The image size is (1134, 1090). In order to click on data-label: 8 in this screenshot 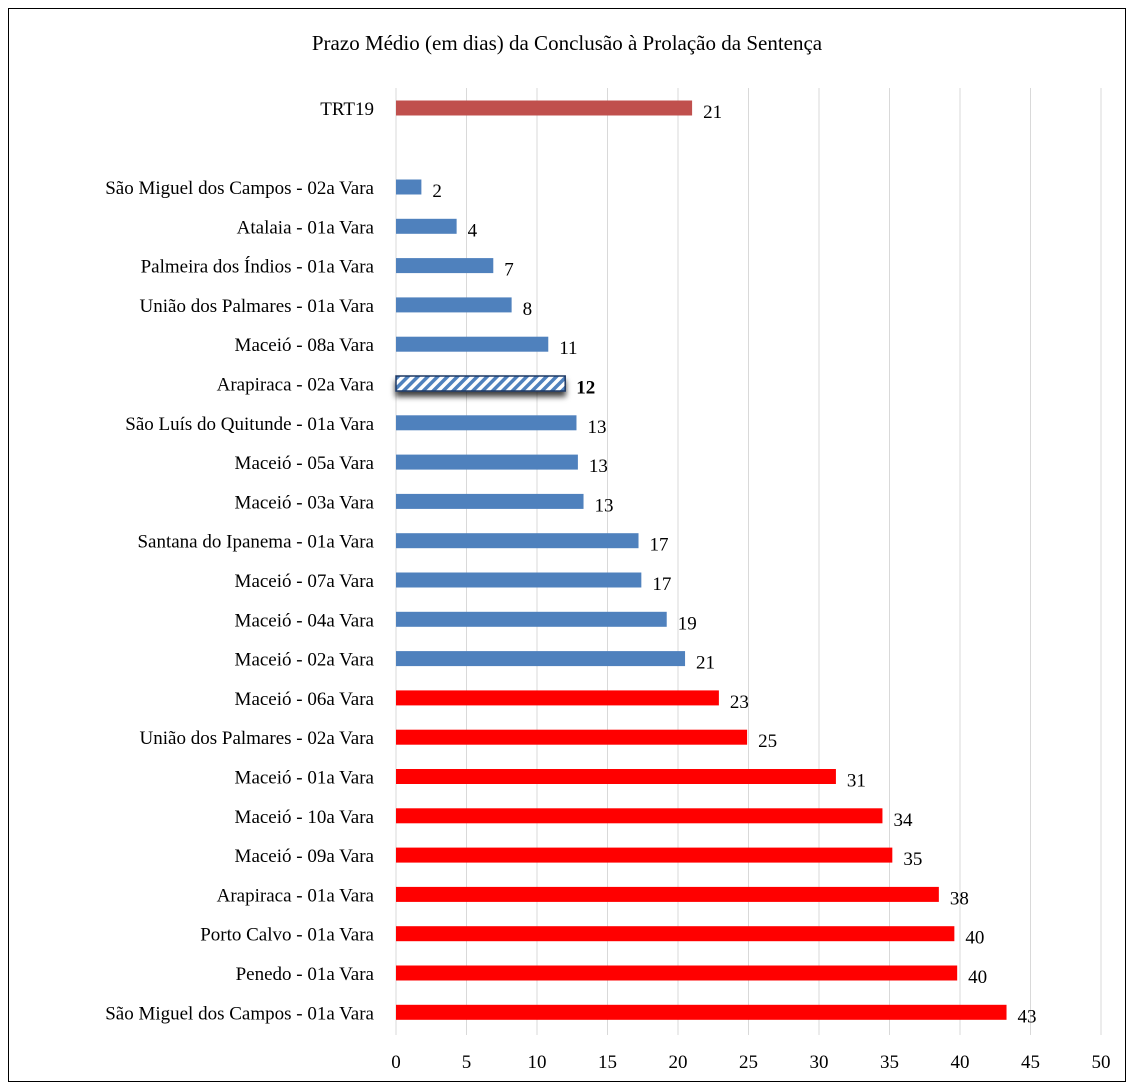, I will do `click(528, 309)`.